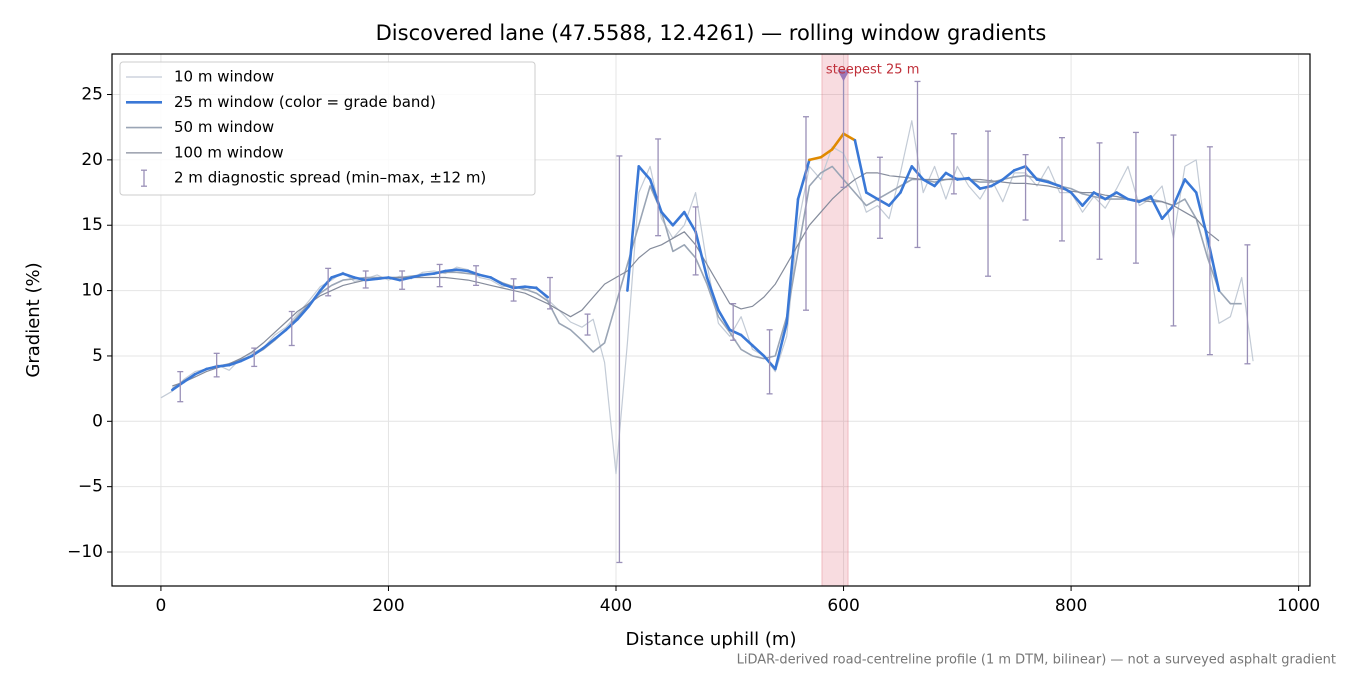  I want to click on legend-label: 100 m window, so click(229, 152).